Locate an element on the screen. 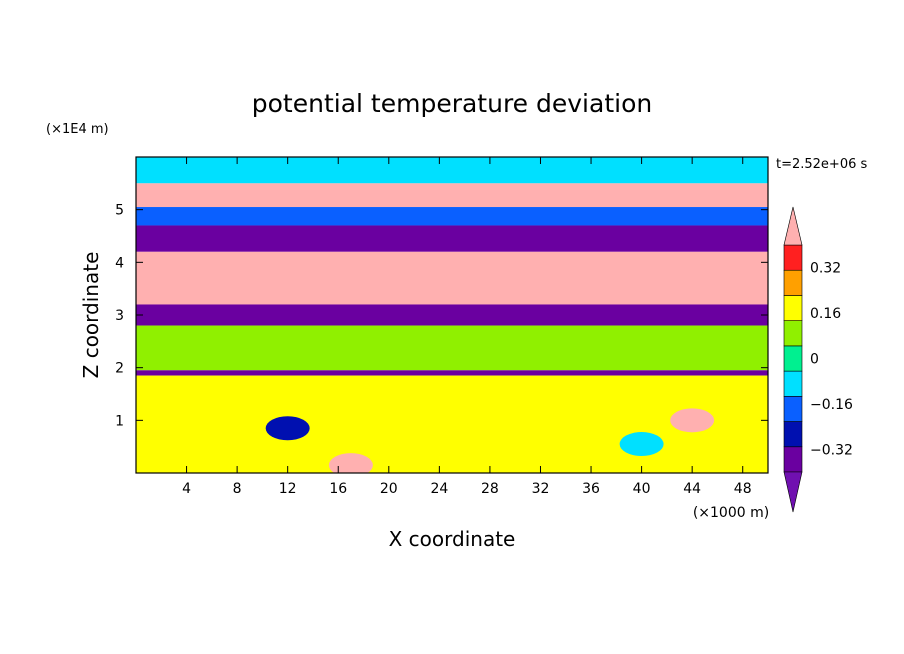 The height and width of the screenshot is (654, 904). colorbar: 0.32 0.16 0 −0.16 −0.32 is located at coordinates (818, 359).